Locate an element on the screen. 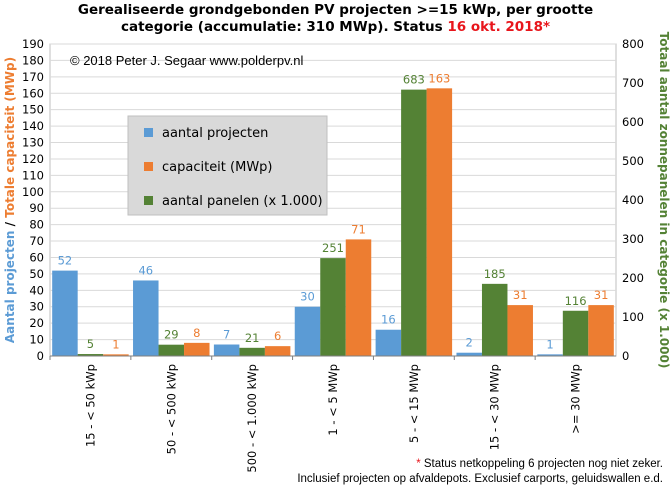 This screenshot has height=492, width=671. chart-title-line2-main: categorie (accumulatie: 310 MWp). Status is located at coordinates (284, 27).